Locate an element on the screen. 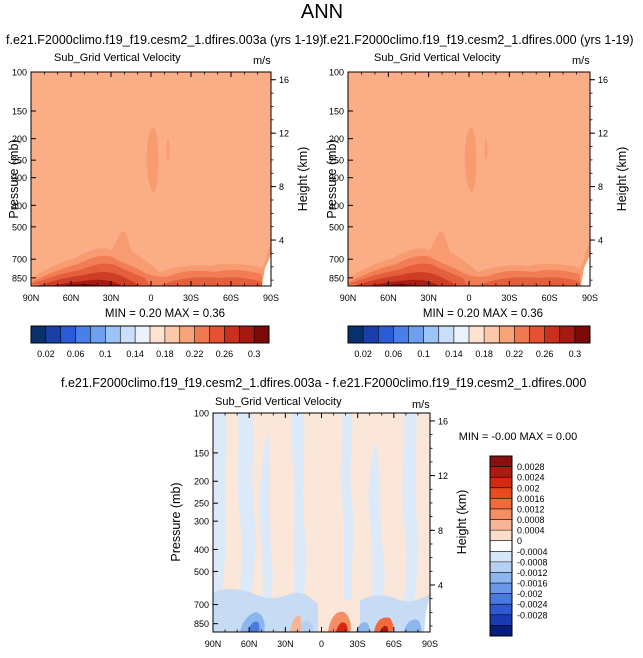 The height and width of the screenshot is (658, 643). panel-b-colorbar: 0.02 0.06 0.1 0.14 0.18 0.22 0.26 0.3 is located at coordinates (469, 342).